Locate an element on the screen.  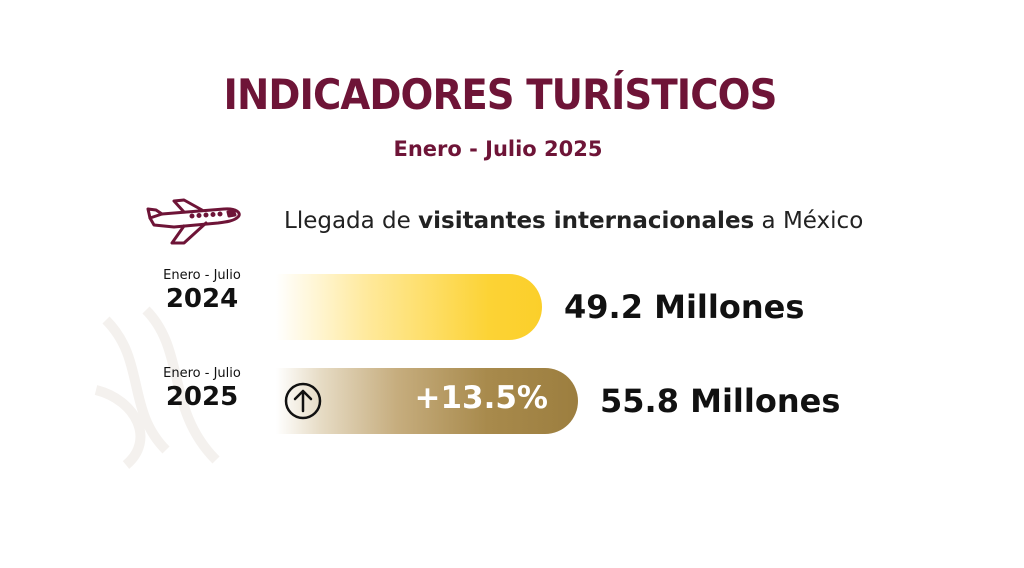
year-label-2025: 2025 is located at coordinates (202, 397).